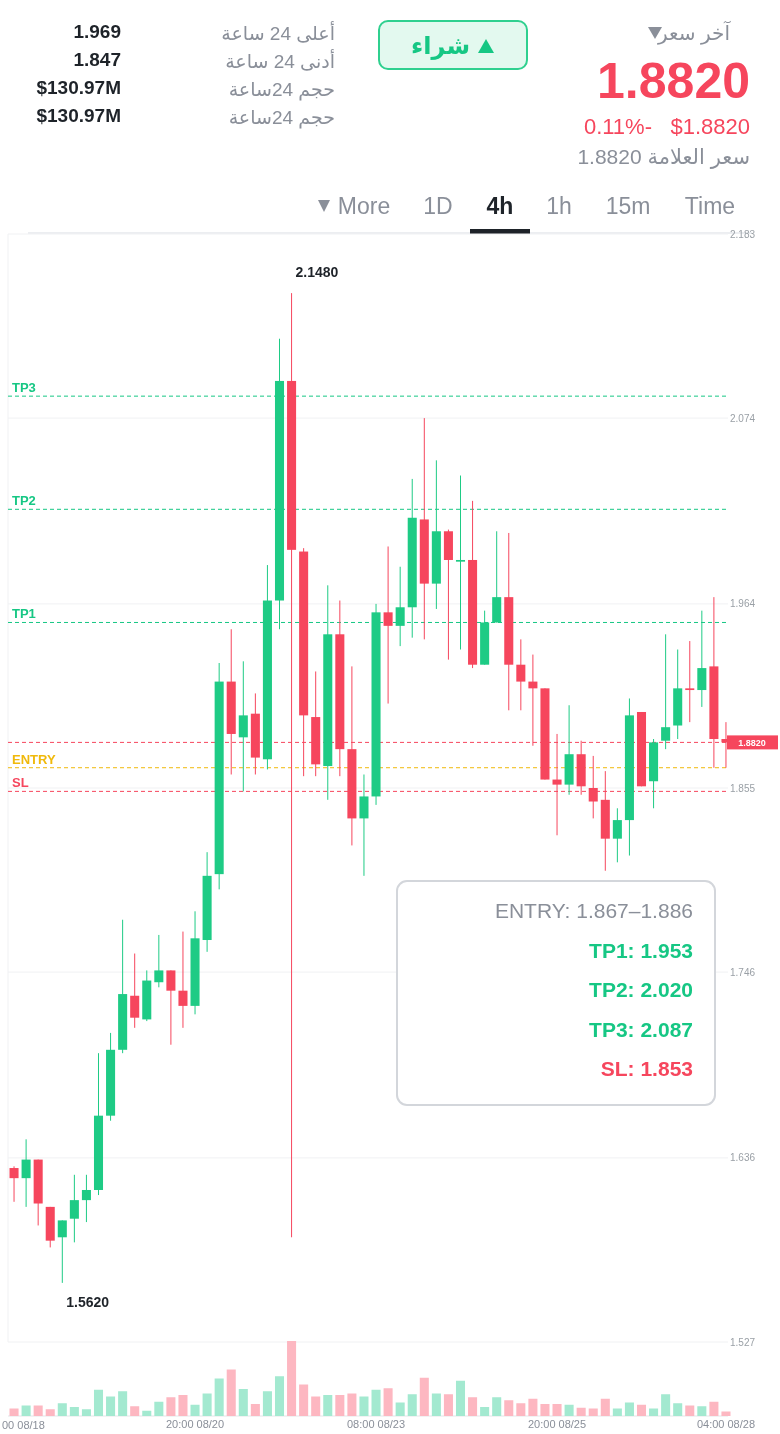  Describe the element at coordinates (440, 46) in the screenshot. I see `text: شراء` at that location.